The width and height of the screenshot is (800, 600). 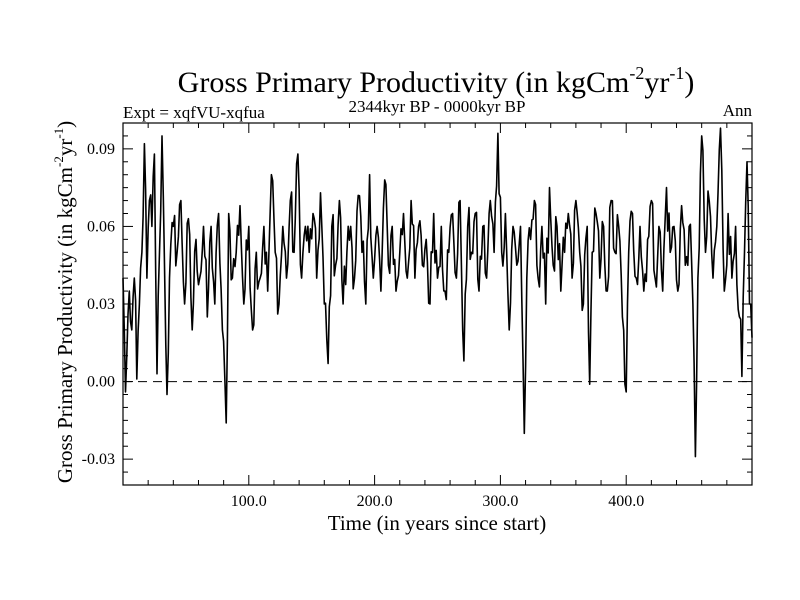 What do you see at coordinates (101, 304) in the screenshot?
I see `y-tick-label: 0.03` at bounding box center [101, 304].